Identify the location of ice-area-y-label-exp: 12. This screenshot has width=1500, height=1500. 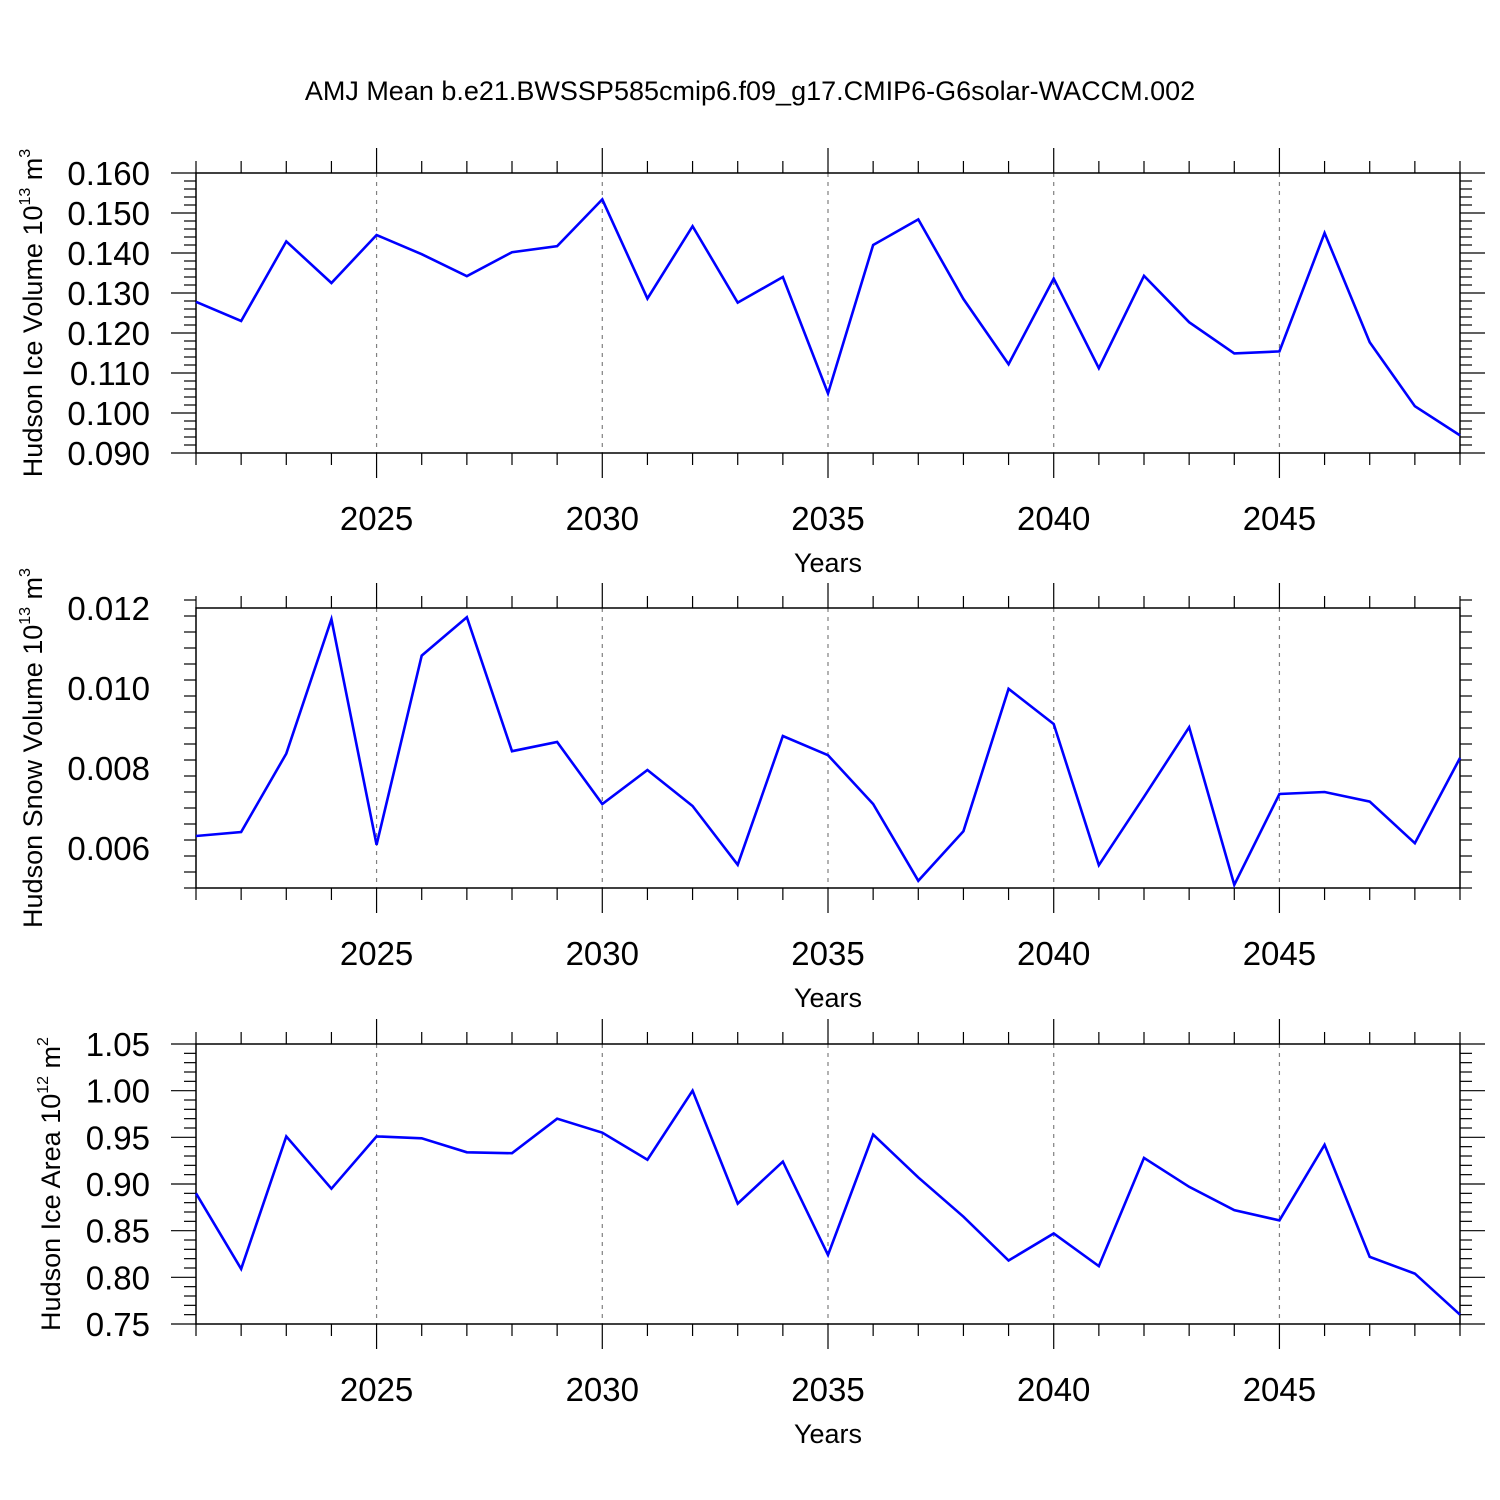
(43, 1085).